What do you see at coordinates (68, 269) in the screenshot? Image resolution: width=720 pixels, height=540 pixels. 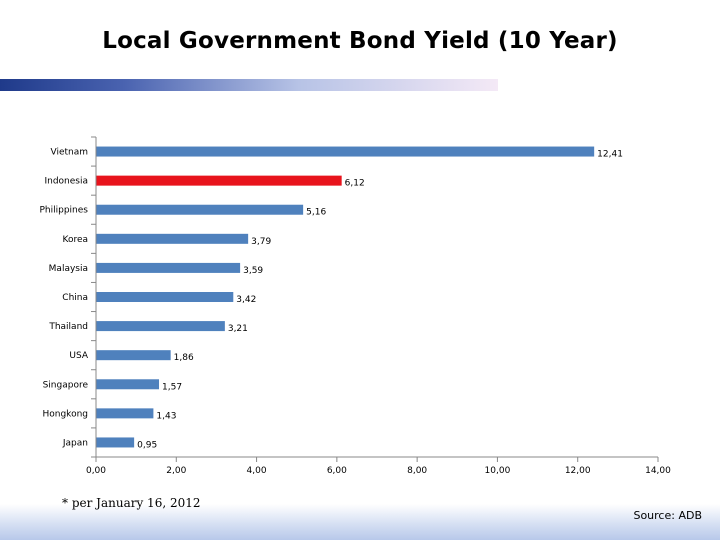 I see `category-label: Malaysia` at bounding box center [68, 269].